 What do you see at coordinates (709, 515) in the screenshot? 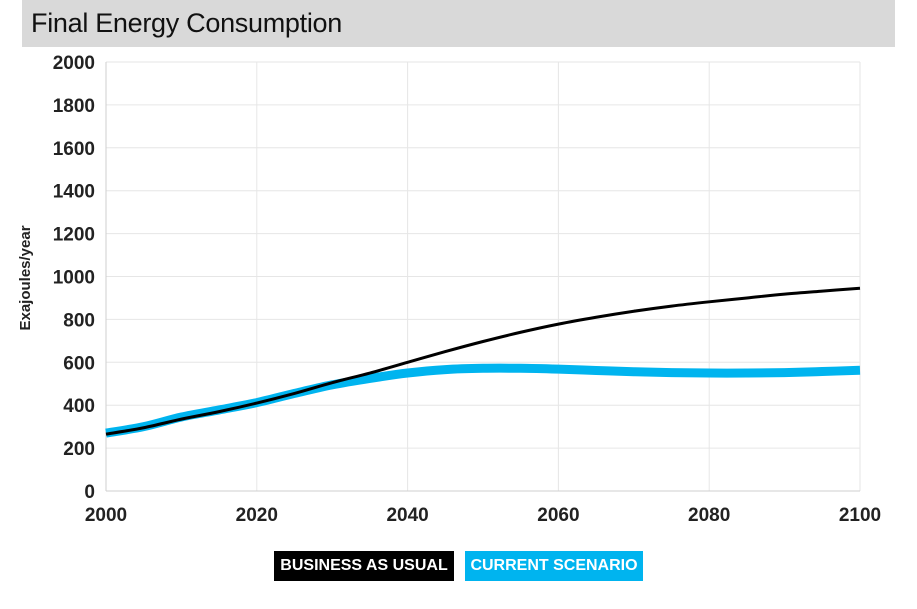
I see `x-tick-label: 2080` at bounding box center [709, 515].